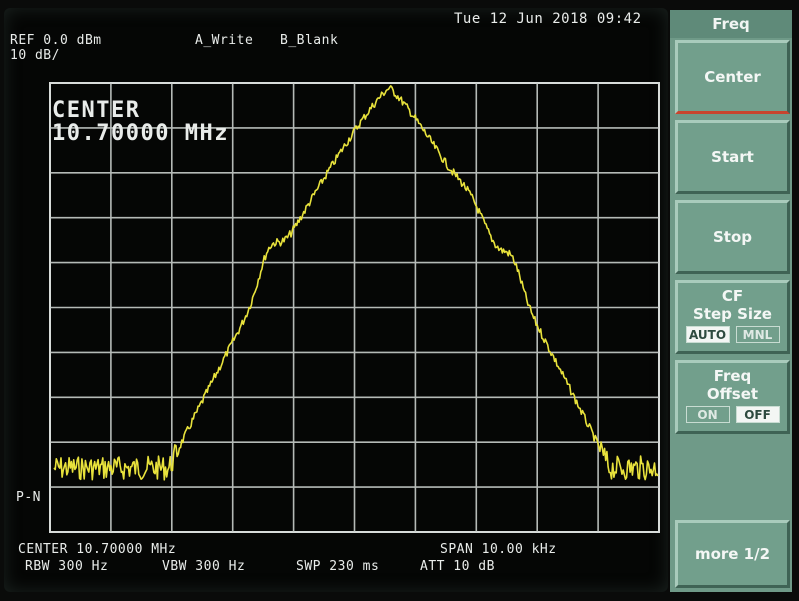 The image size is (799, 601). Describe the element at coordinates (707, 334) in the screenshot. I see `cf-step-auto-option: AUTO` at that location.